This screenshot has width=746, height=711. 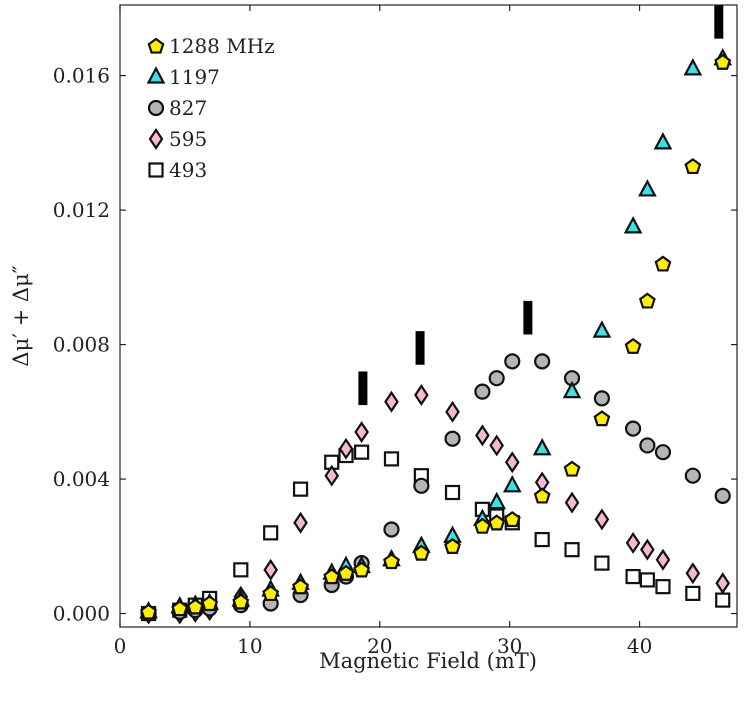 What do you see at coordinates (120, 646) in the screenshot?
I see `x-tick-label: 0` at bounding box center [120, 646].